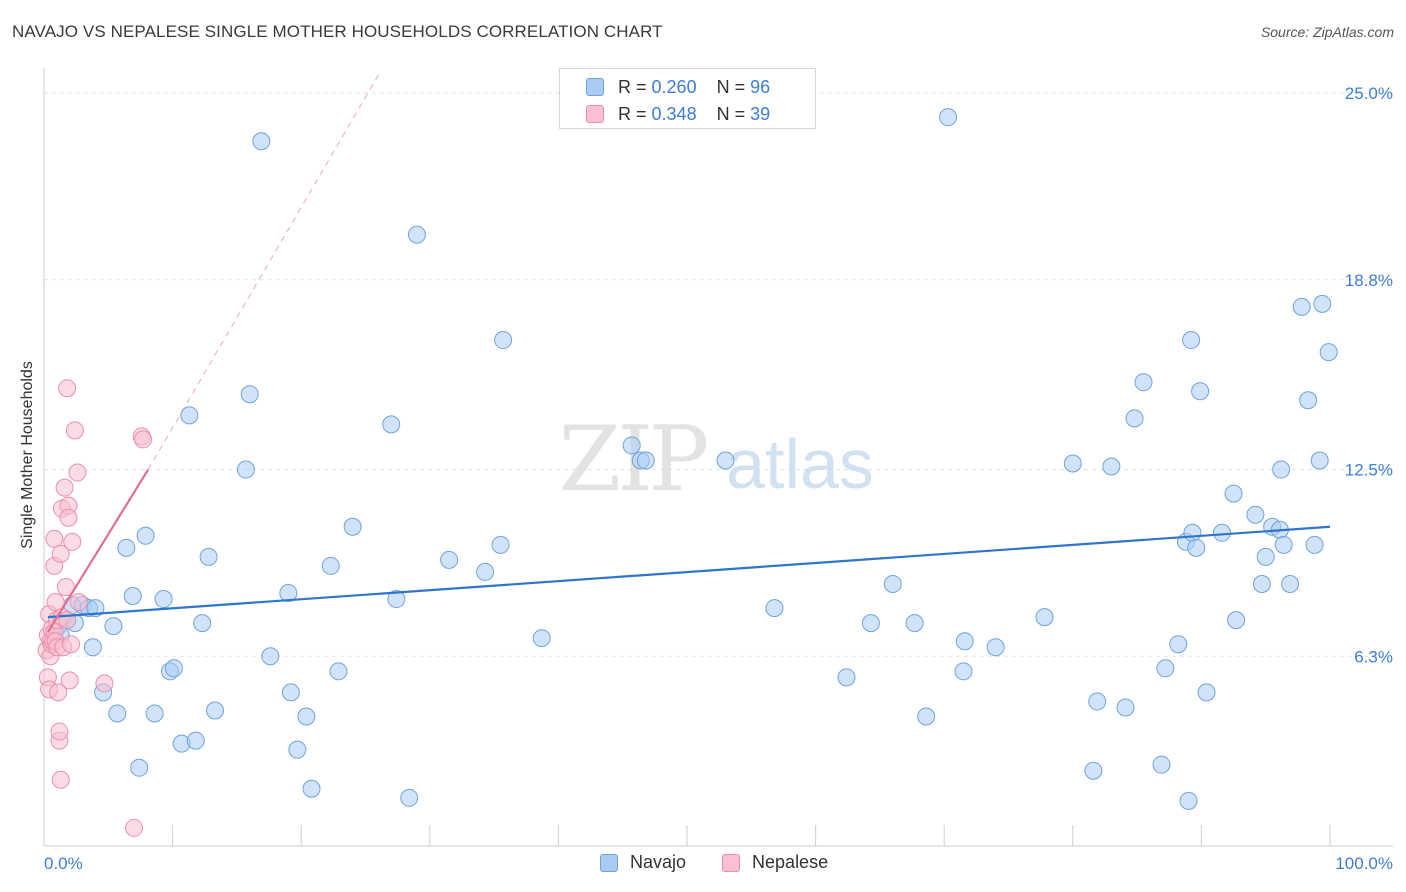  I want to click on legend-row-nepalese: R = 0.348 N = 39, so click(678, 114).